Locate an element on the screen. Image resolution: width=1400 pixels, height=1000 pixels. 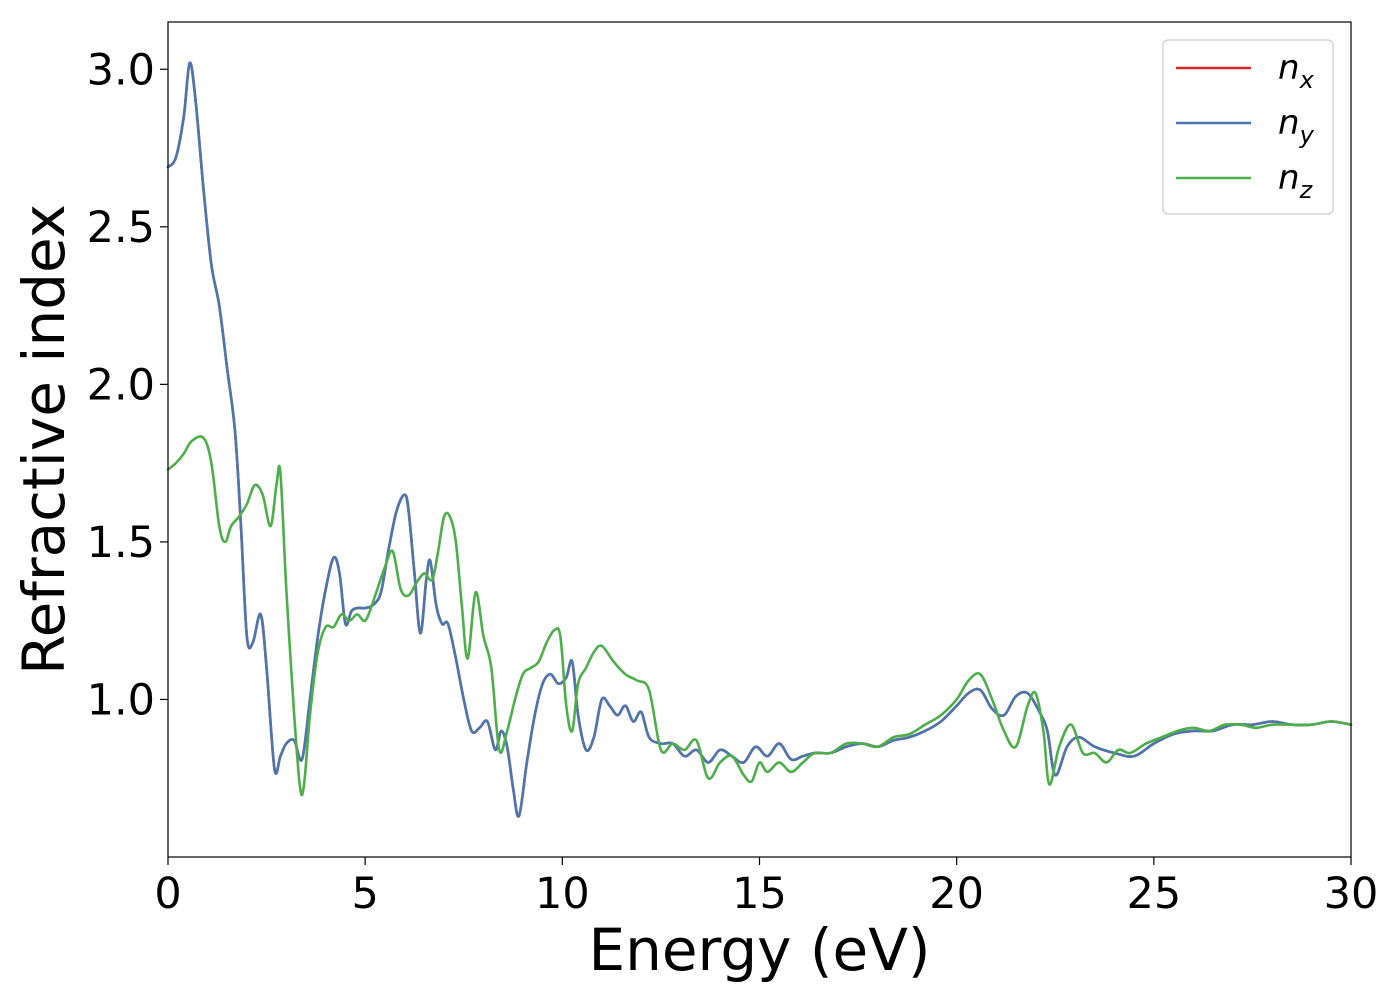
x-tick-label: 20 is located at coordinates (956, 894).